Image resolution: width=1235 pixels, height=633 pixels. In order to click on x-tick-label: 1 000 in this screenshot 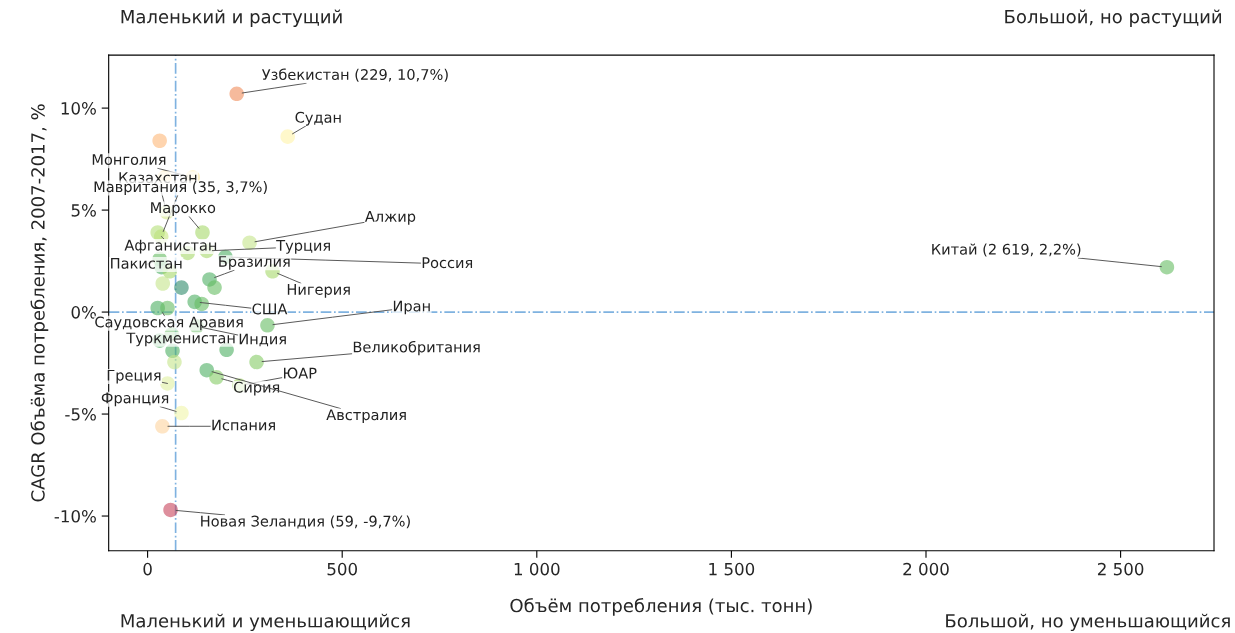, I will do `click(537, 569)`.